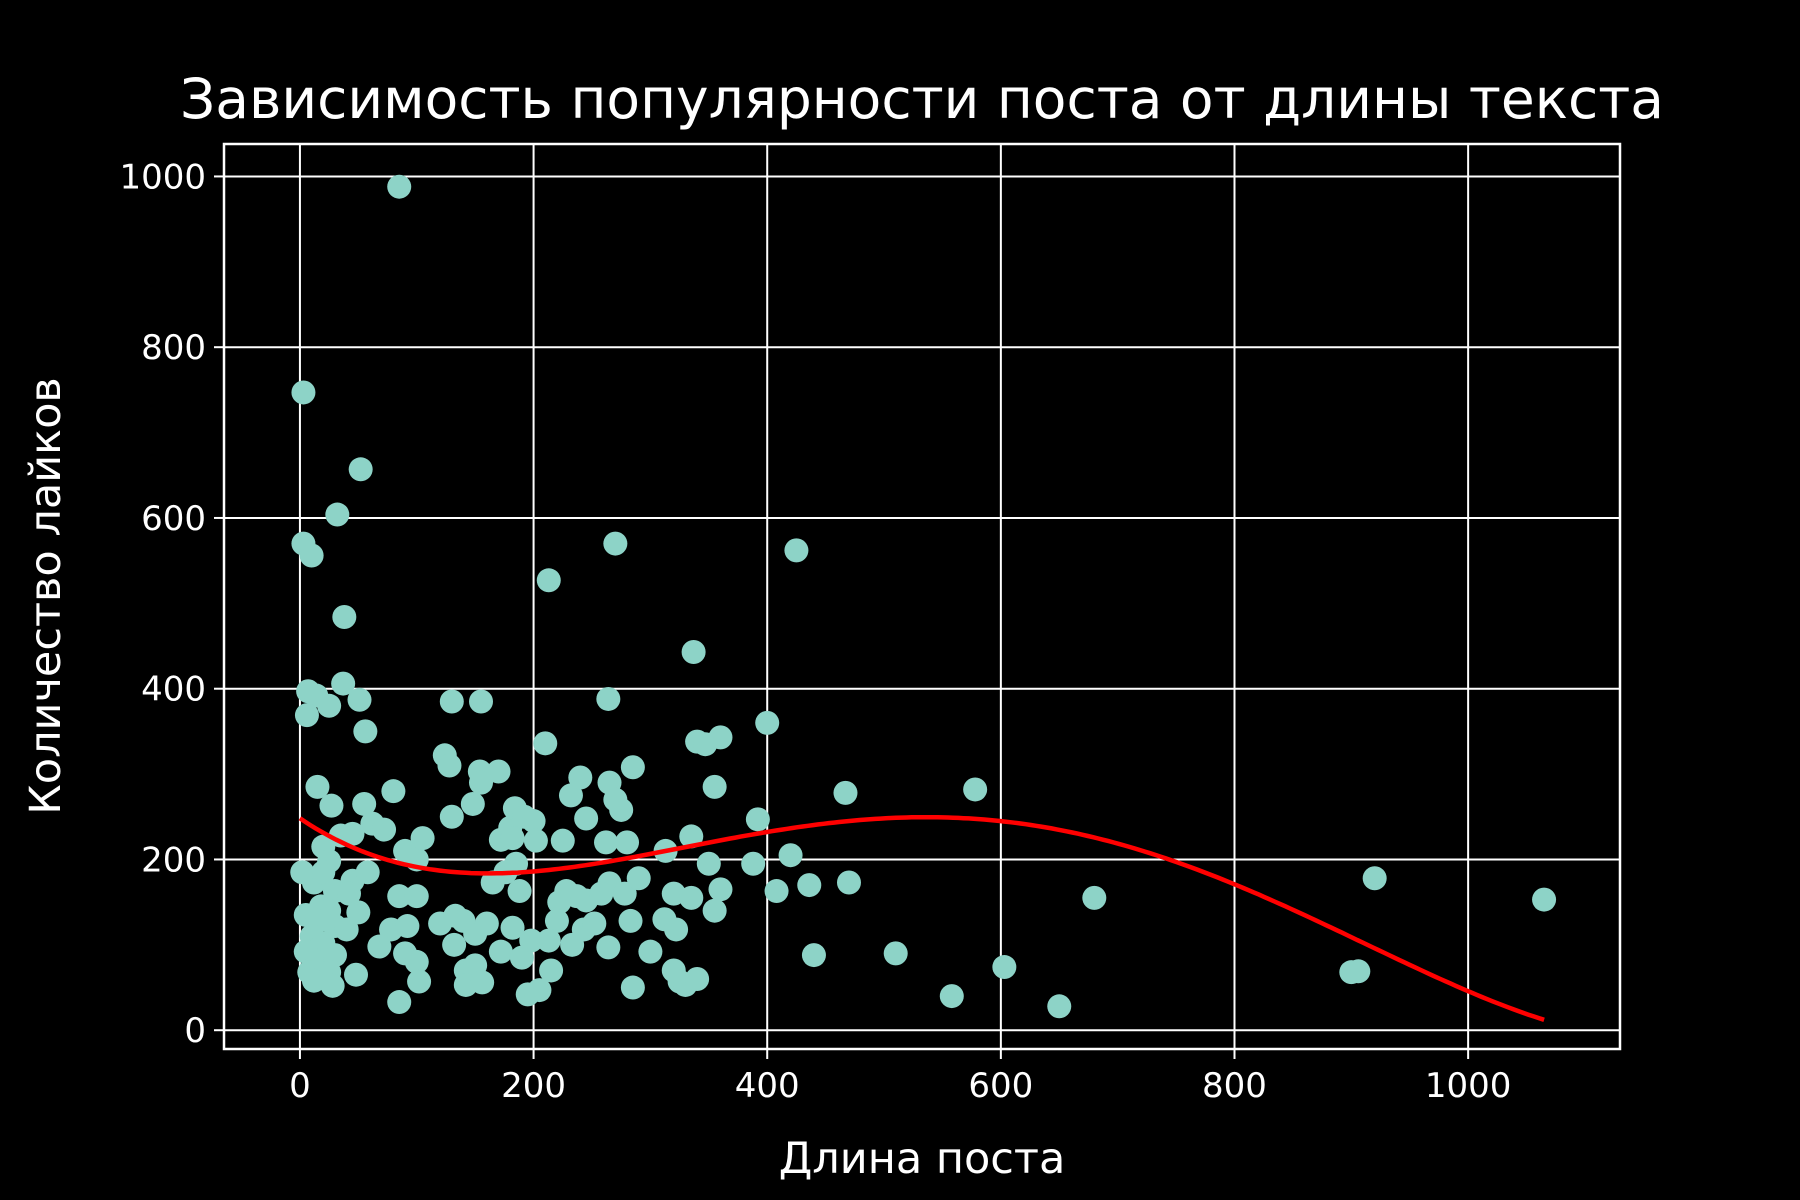 The height and width of the screenshot is (1200, 1800). What do you see at coordinates (767, 1086) in the screenshot?
I see `x-tick-label: 400` at bounding box center [767, 1086].